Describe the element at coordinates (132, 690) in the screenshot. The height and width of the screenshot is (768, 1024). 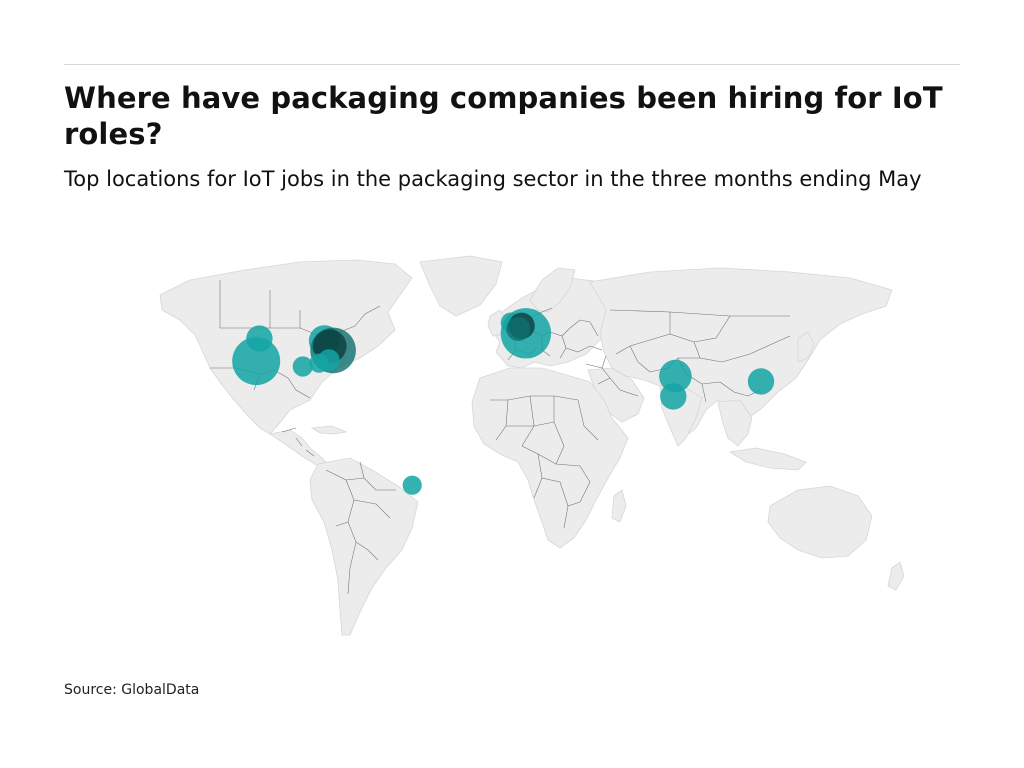
I see `source-note: Source: GlobalData` at that location.